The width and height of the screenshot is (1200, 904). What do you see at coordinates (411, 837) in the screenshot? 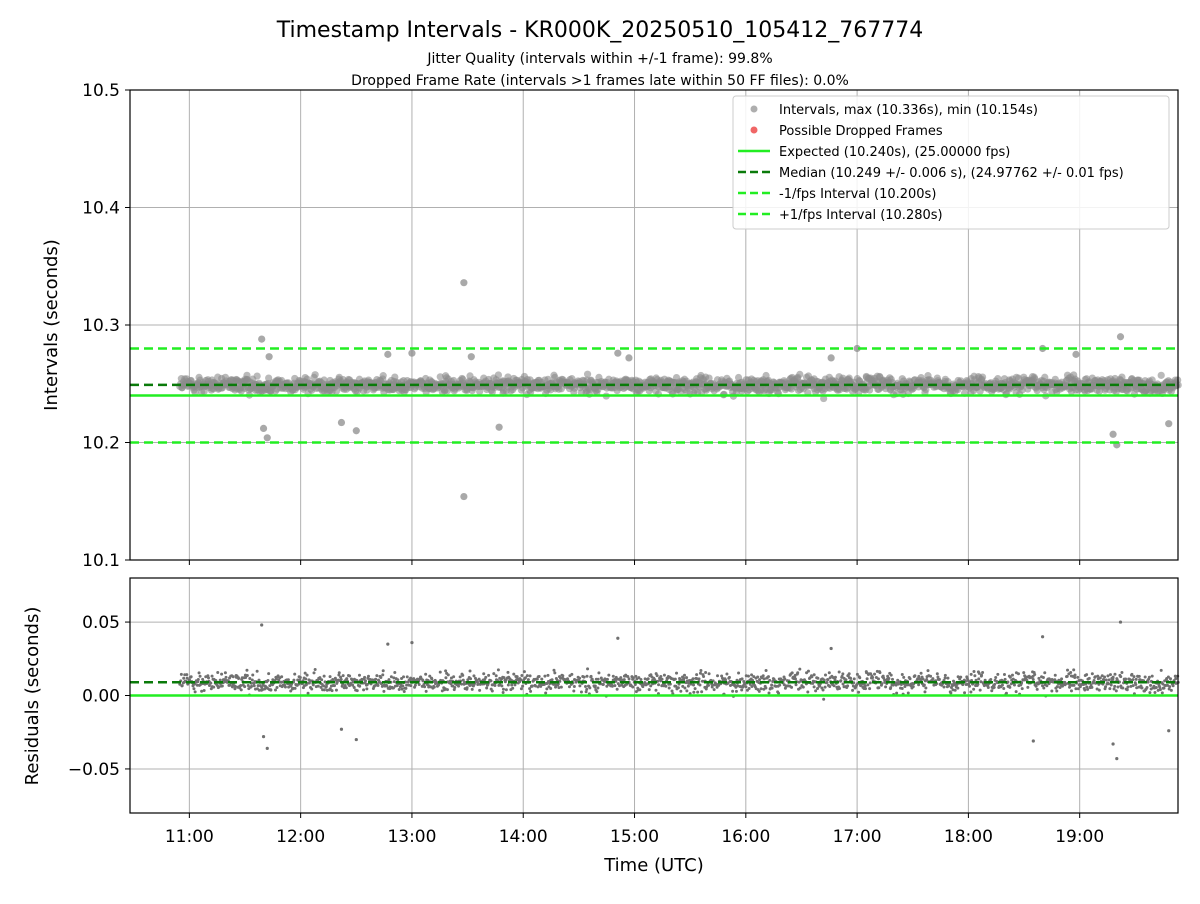
I see `x-tick-label: 13:00` at bounding box center [411, 837].